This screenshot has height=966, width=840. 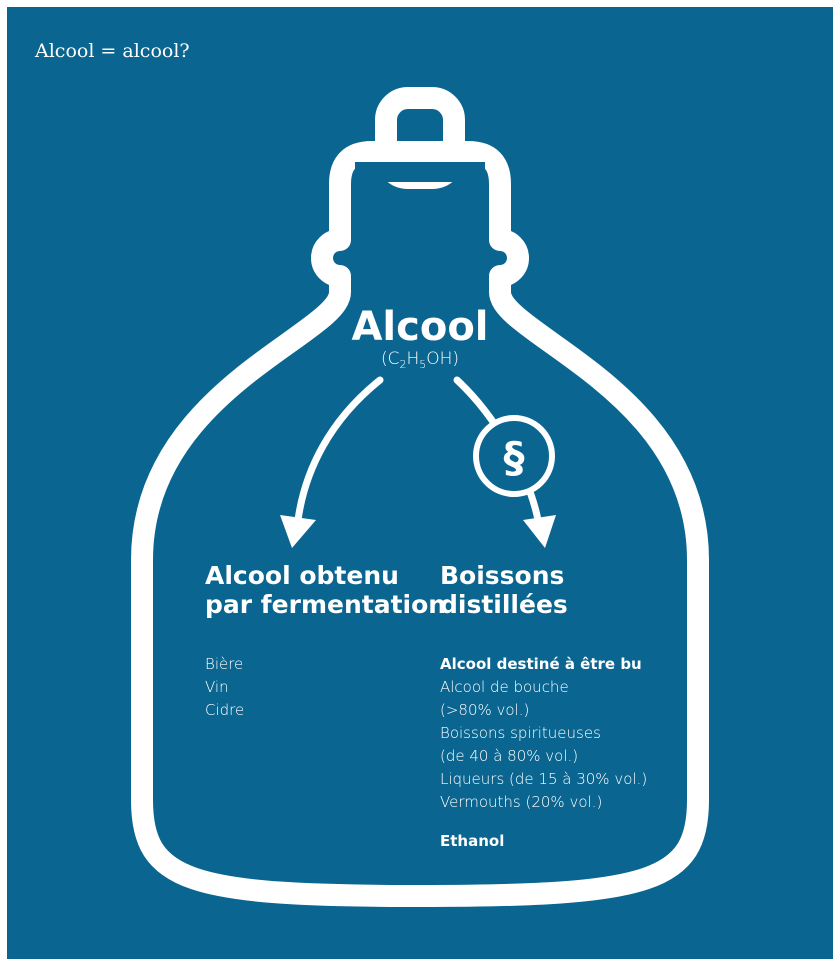 What do you see at coordinates (509, 756) in the screenshot?
I see `right-item: (de 40 à 80% vol.)` at bounding box center [509, 756].